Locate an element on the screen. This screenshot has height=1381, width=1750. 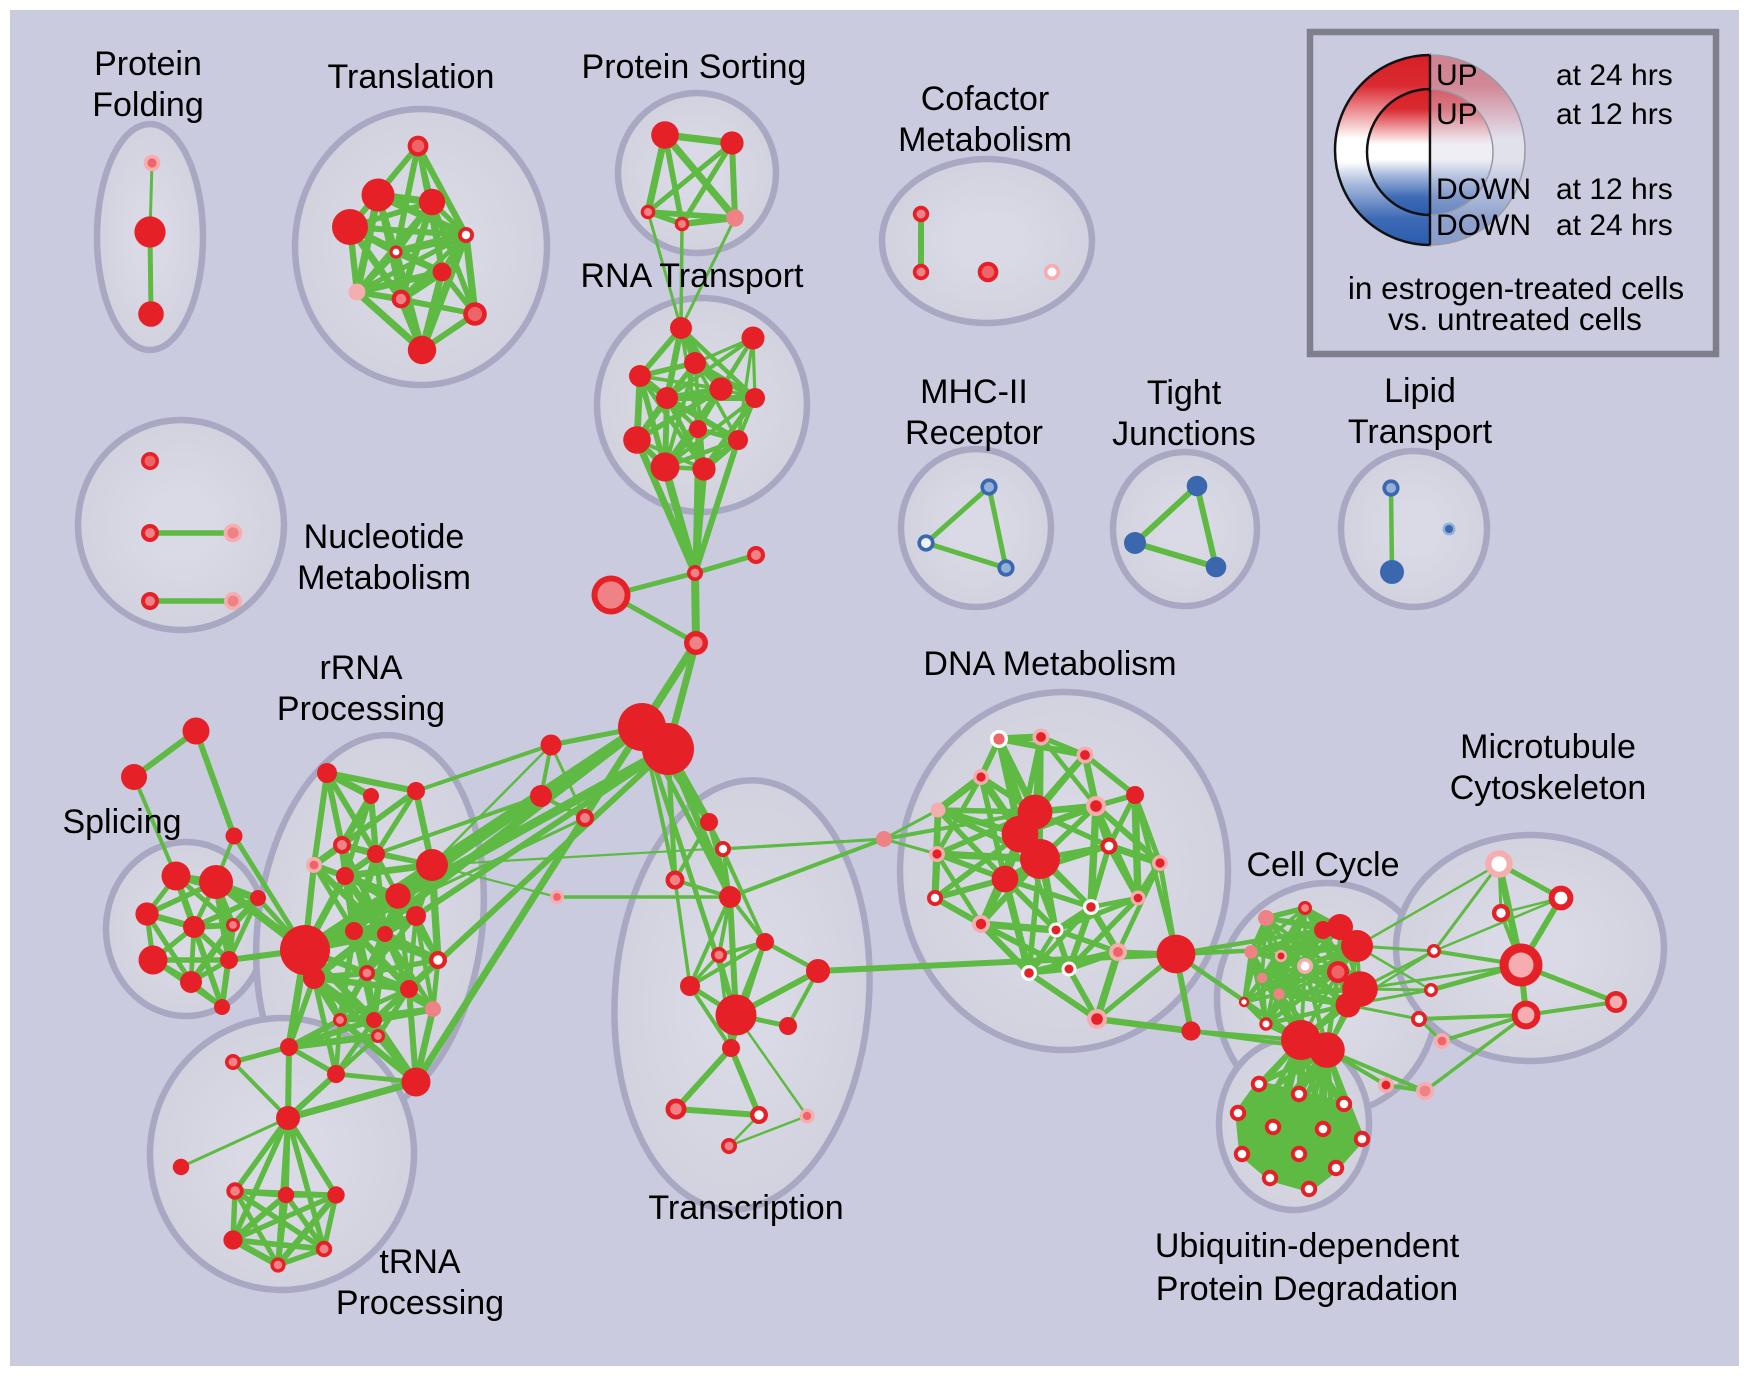
svg-text: Folding is located at coordinates (148, 105).